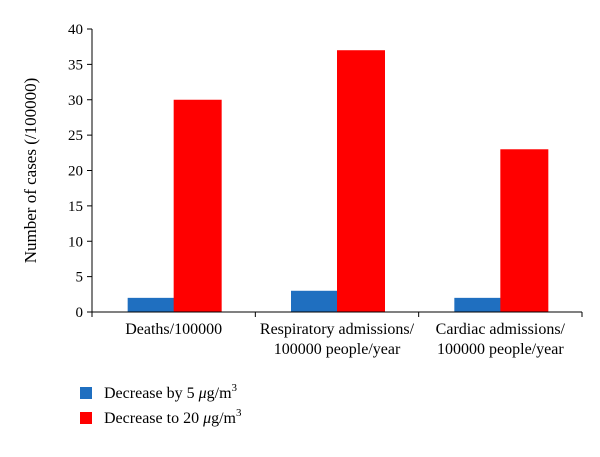 This screenshot has height=457, width=600. What do you see at coordinates (161, 404) in the screenshot?
I see `legend: Decrease by 5 μg/m3 Decrease to 20 μg/m3` at bounding box center [161, 404].